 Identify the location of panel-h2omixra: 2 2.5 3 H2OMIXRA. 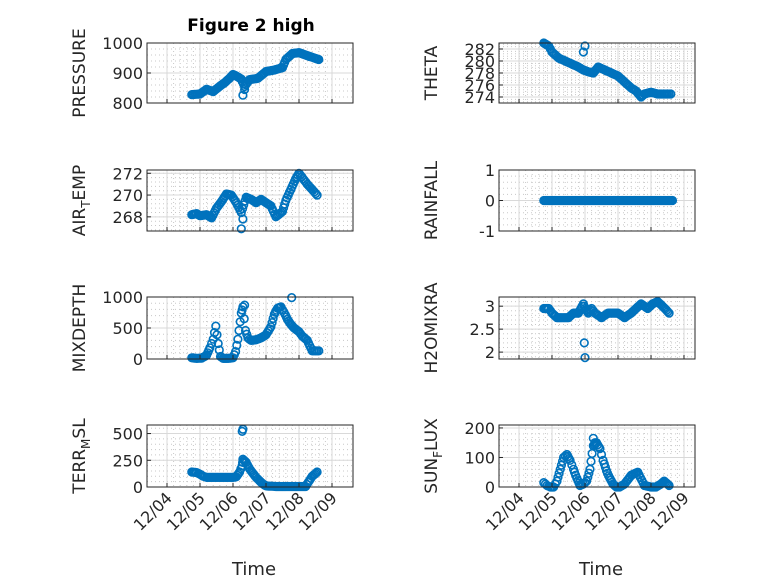
(559, 328).